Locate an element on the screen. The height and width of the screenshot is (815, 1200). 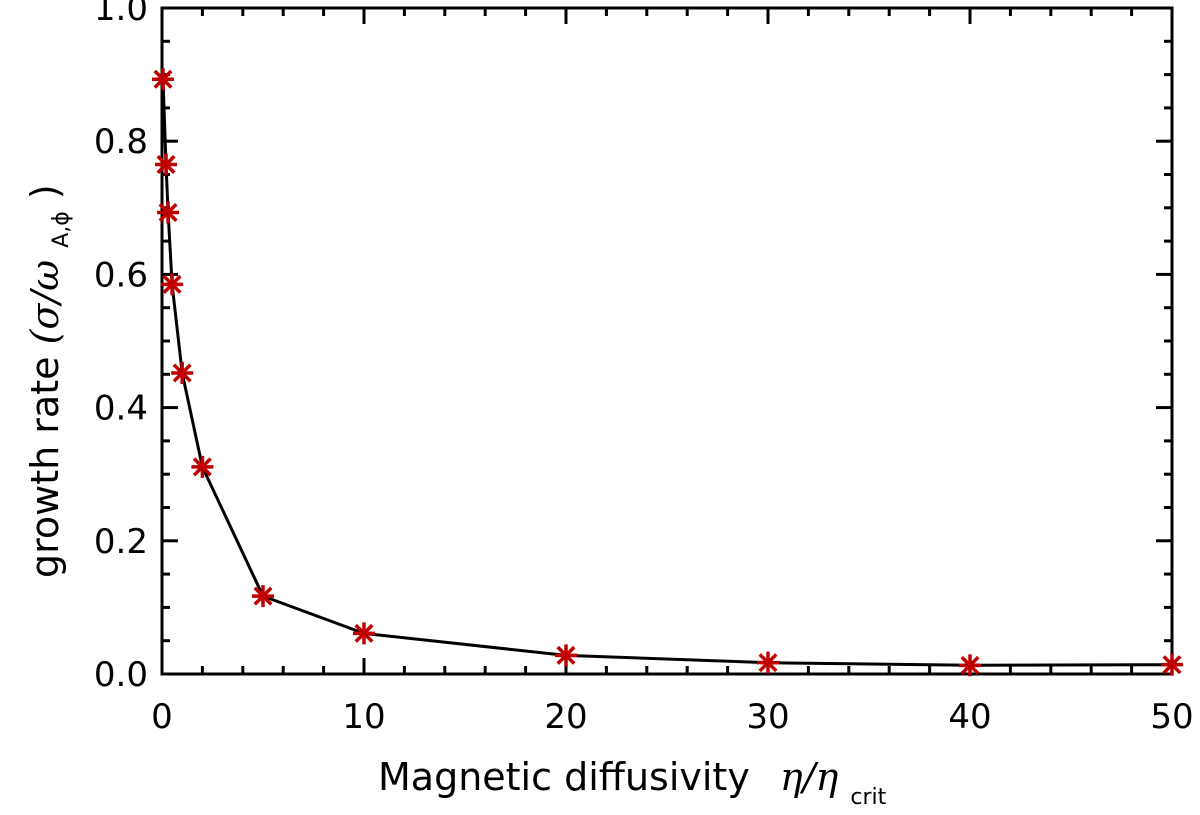
y-tick-label: 0.2 is located at coordinates (121, 542).